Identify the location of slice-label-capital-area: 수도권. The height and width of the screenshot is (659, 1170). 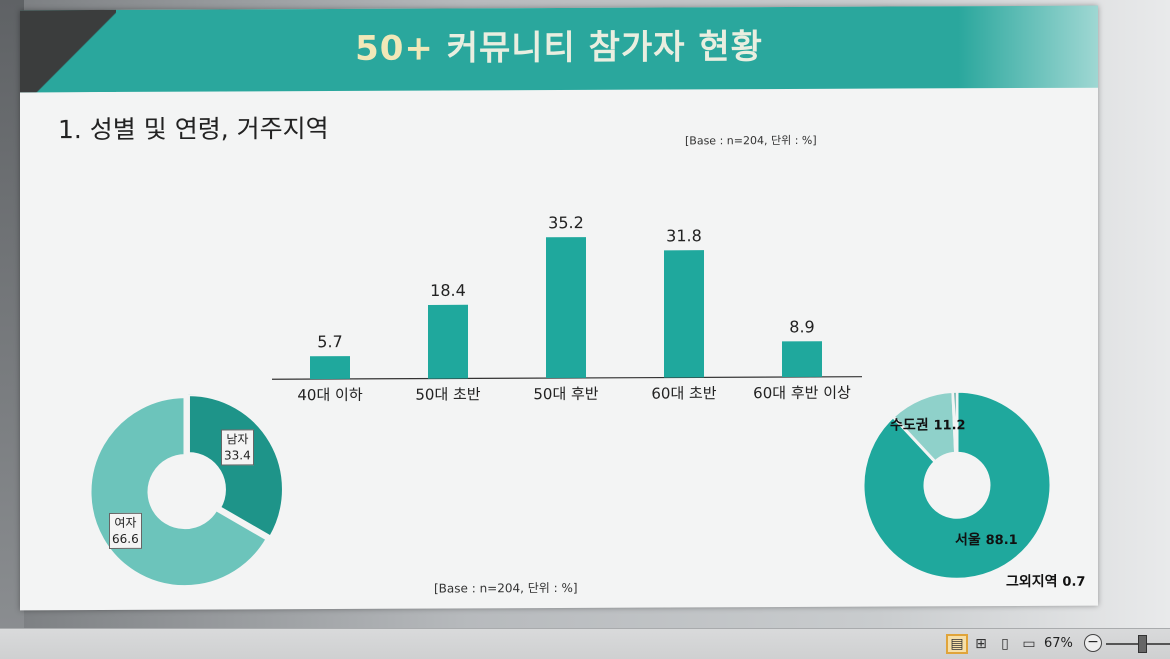
(909, 425).